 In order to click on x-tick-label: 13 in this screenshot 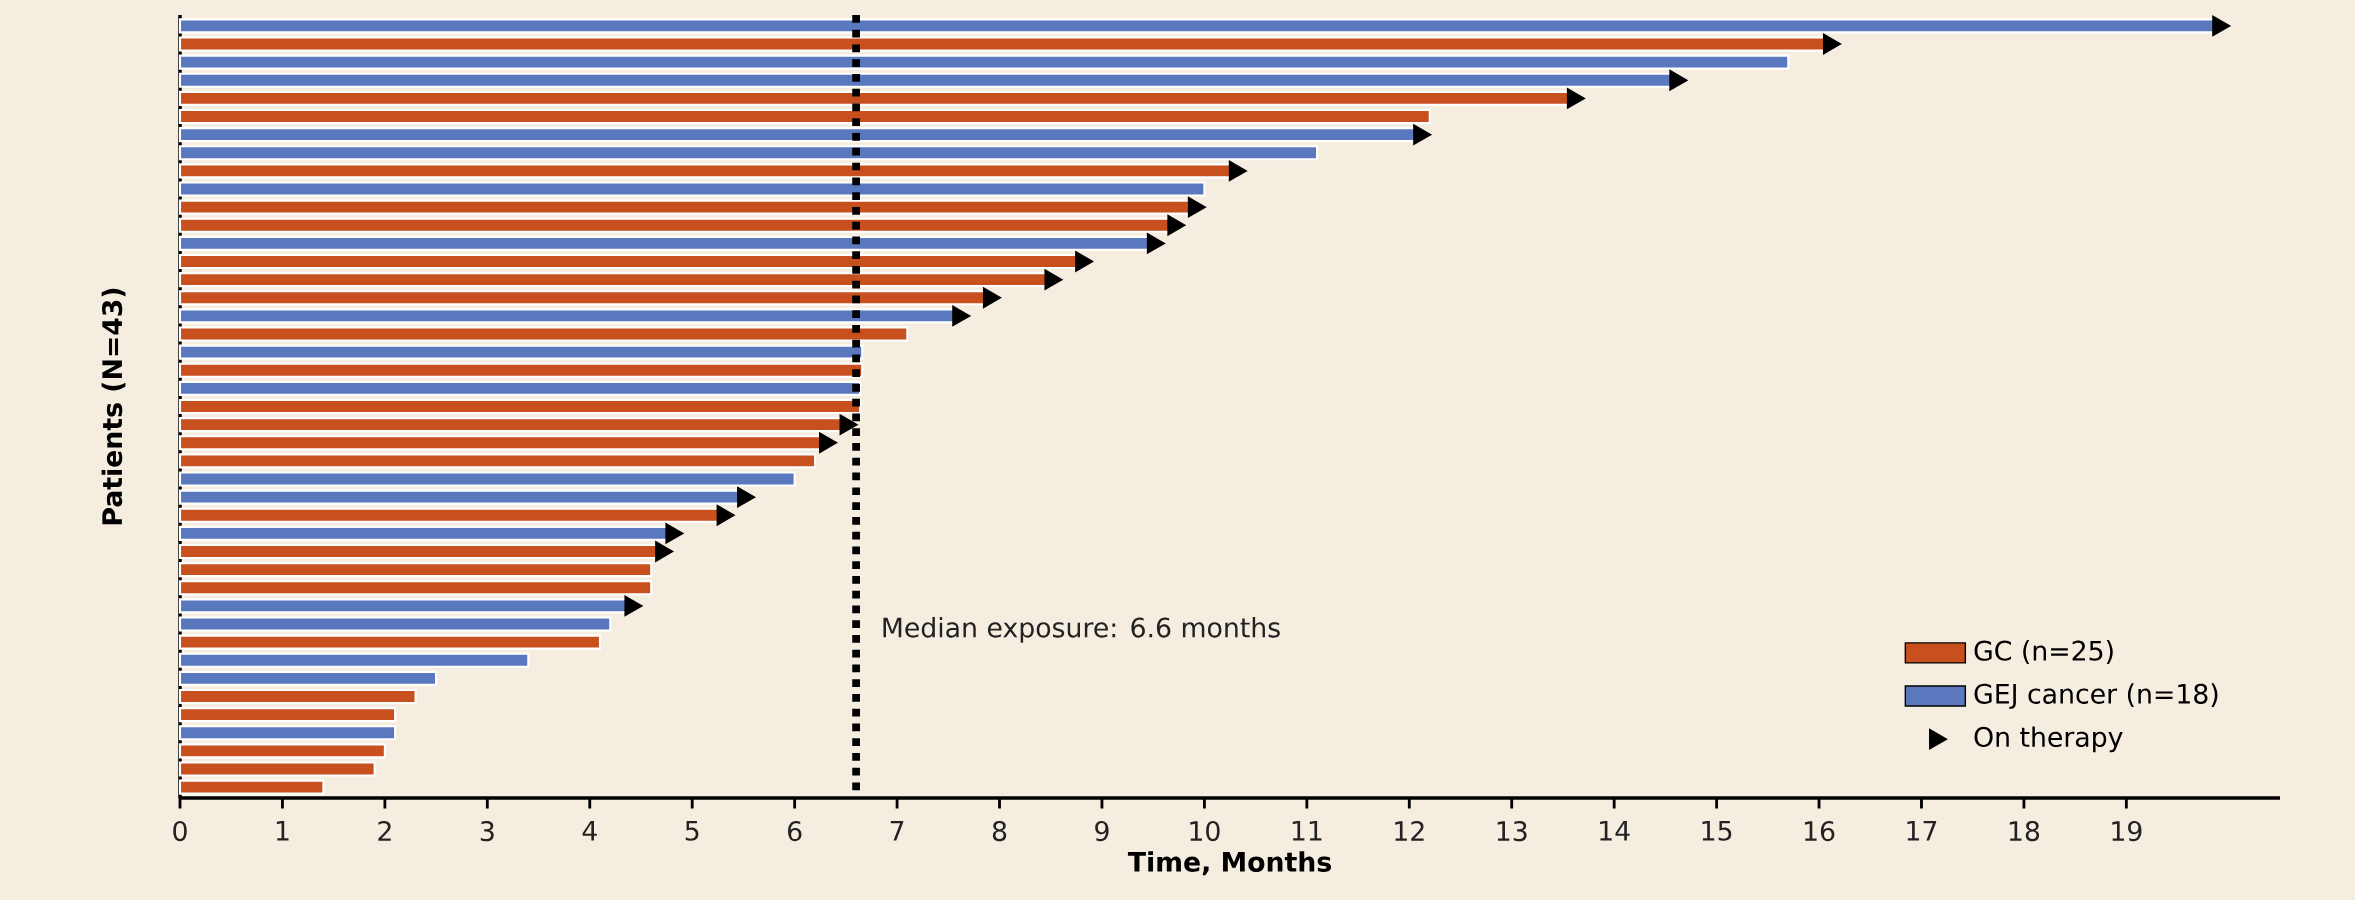, I will do `click(1512, 831)`.